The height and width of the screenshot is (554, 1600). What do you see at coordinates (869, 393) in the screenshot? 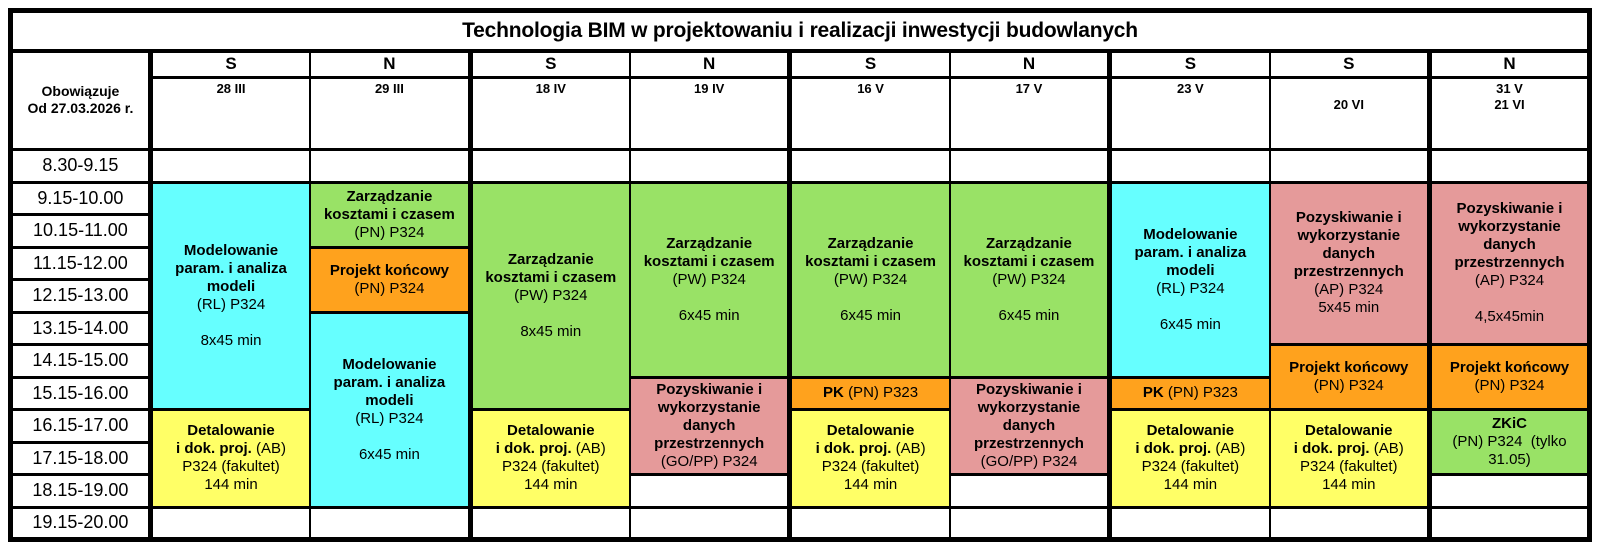
I see `event-16v-pk: PK (PN) P323` at bounding box center [869, 393].